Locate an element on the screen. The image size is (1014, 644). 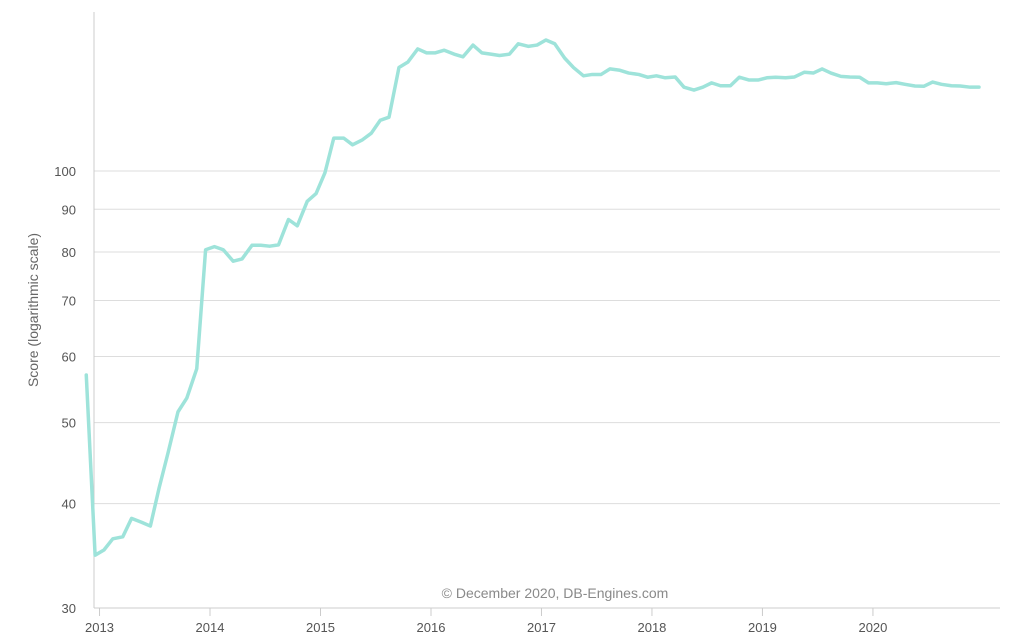
y-axis-title: Score (logarithmic scale) is located at coordinates (33, 310).